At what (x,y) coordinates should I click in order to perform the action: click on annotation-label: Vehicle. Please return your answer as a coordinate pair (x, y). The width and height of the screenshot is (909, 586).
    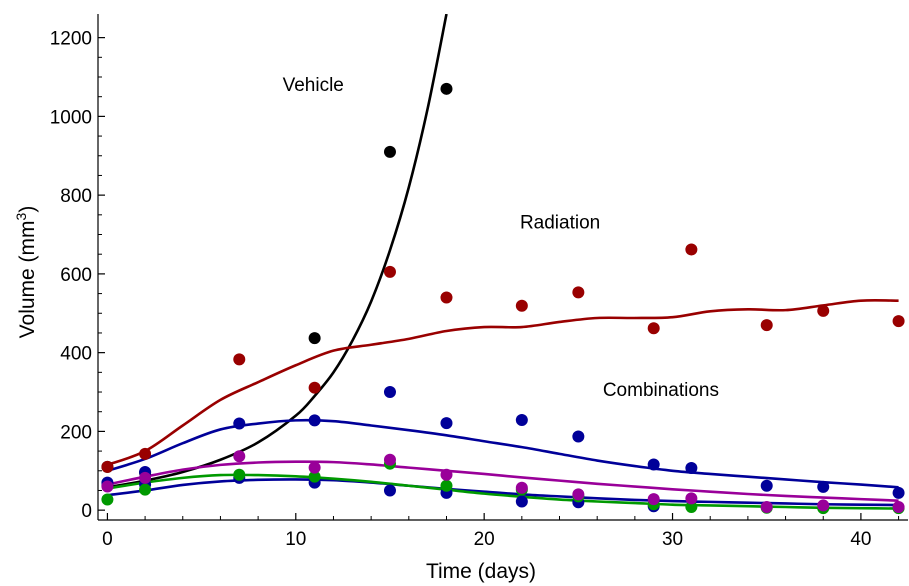
    Looking at the image, I should click on (313, 85).